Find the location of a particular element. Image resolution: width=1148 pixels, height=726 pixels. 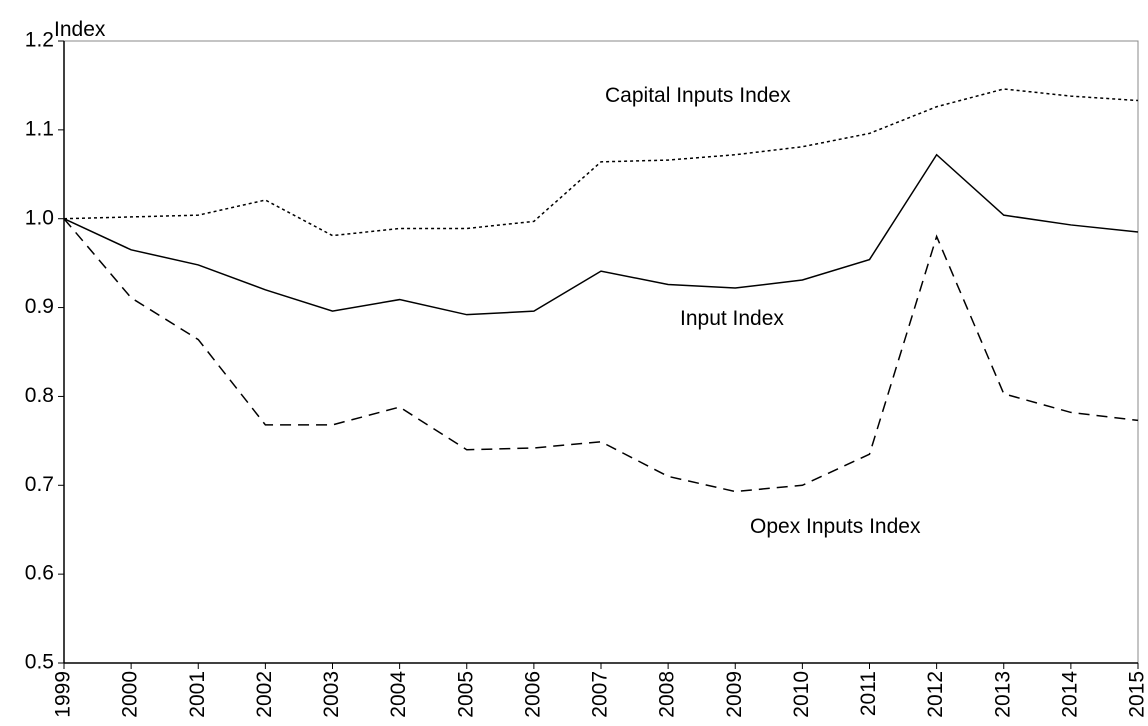

series-label: Opex Inputs Index is located at coordinates (835, 526).